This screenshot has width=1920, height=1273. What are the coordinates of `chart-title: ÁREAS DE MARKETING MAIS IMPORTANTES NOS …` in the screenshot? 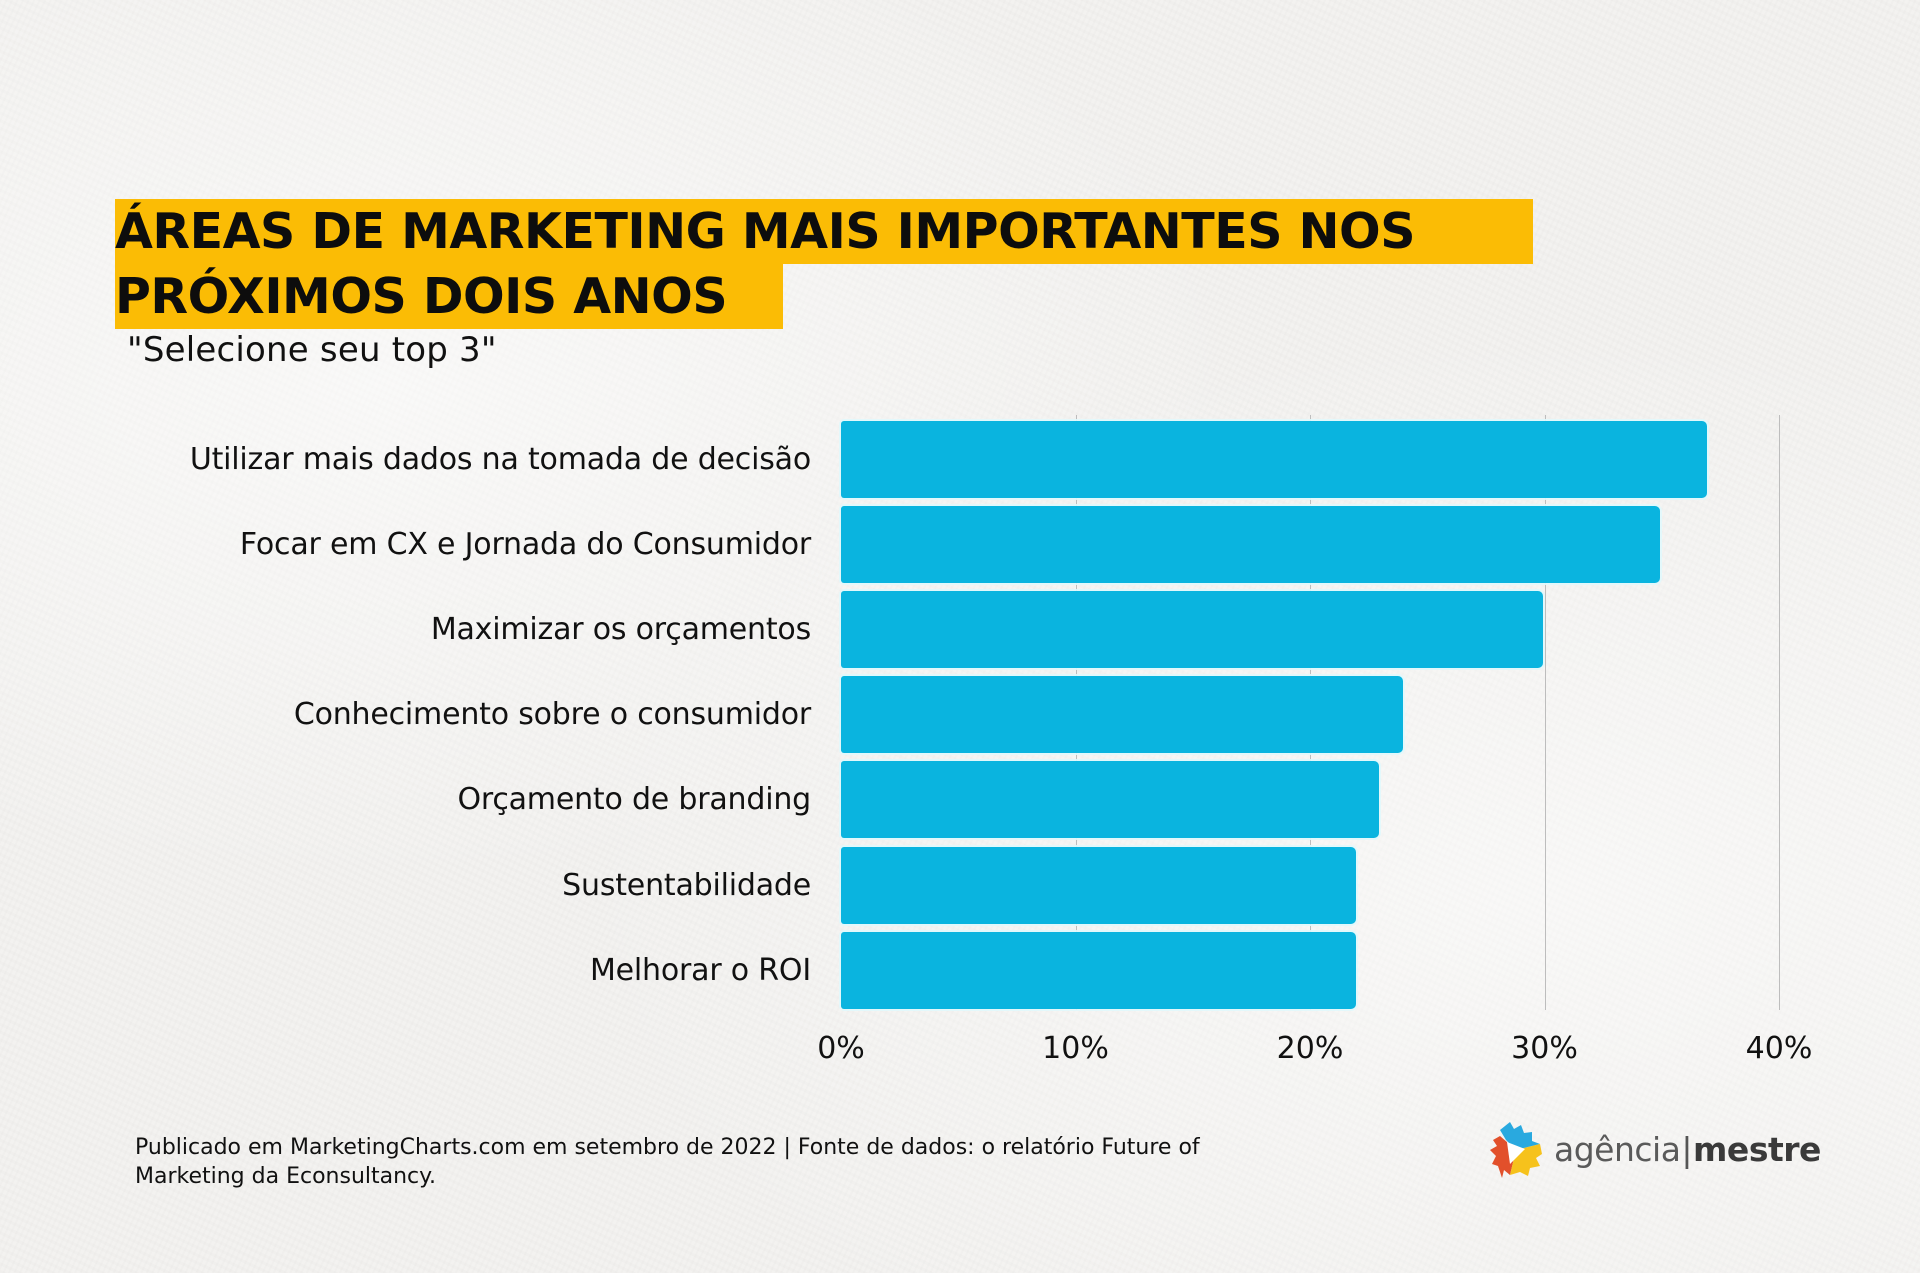 It's located at (824, 264).